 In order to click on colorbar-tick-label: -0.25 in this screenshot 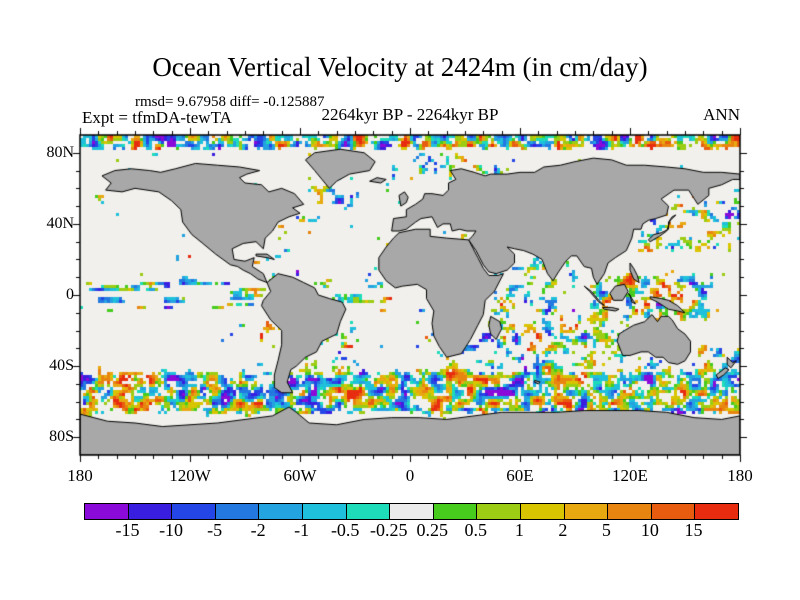, I will do `click(388, 530)`.